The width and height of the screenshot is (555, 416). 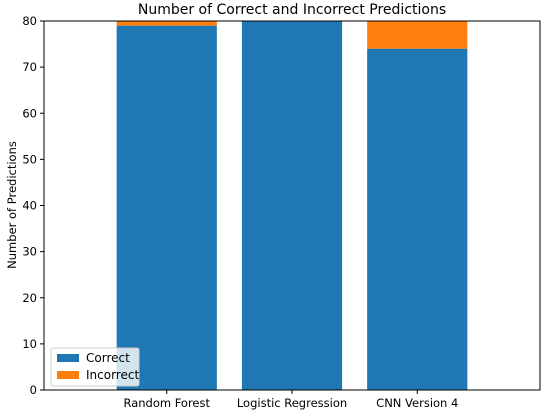 I want to click on y-tick-label: 10, so click(x=29, y=344).